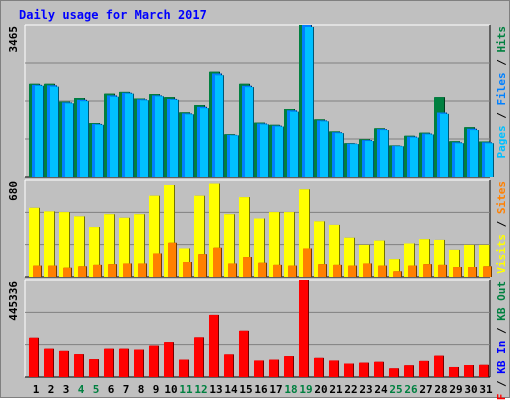 The width and height of the screenshot is (512, 400). What do you see at coordinates (215, 389) in the screenshot?
I see `x-tick-label: 13` at bounding box center [215, 389].